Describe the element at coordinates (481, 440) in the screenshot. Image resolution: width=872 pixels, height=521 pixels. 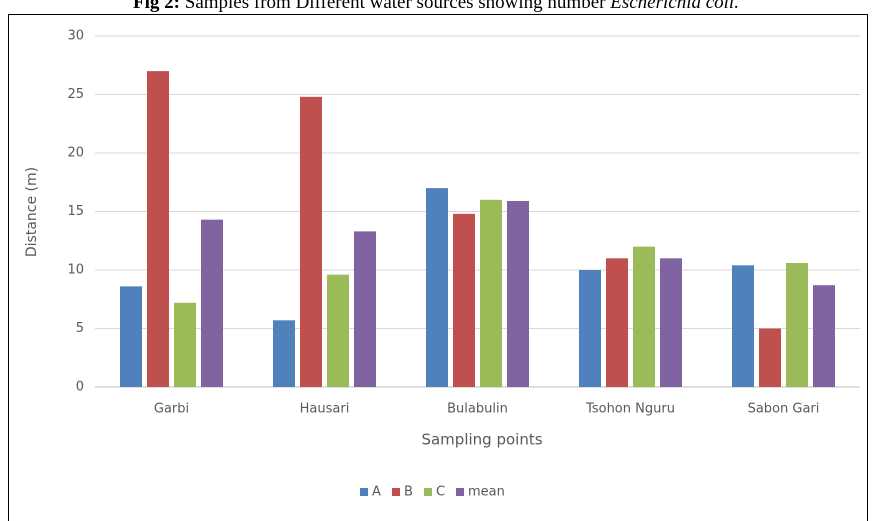
I see `x-axis-label: Sampling points` at that location.